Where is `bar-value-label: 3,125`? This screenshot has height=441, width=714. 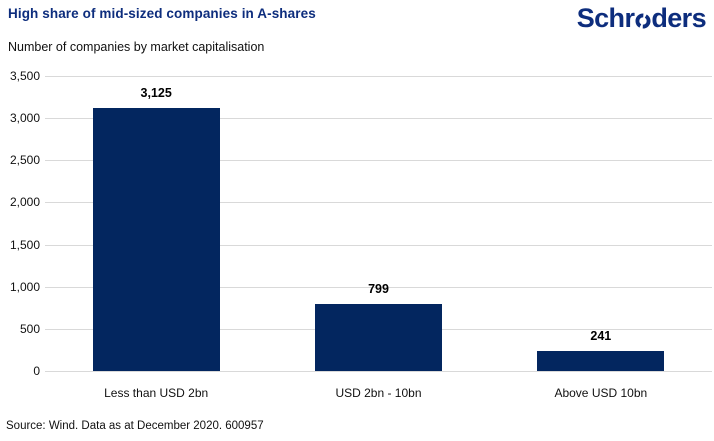
bar-value-label: 3,125 is located at coordinates (156, 92).